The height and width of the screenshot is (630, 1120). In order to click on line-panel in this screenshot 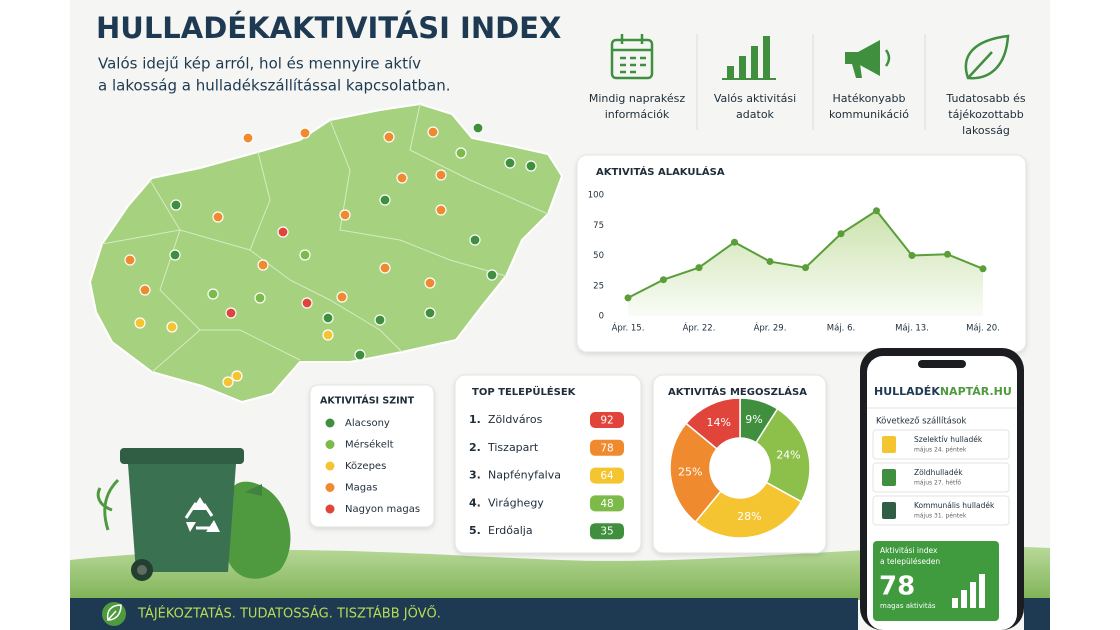, I will do `click(801, 253)`.